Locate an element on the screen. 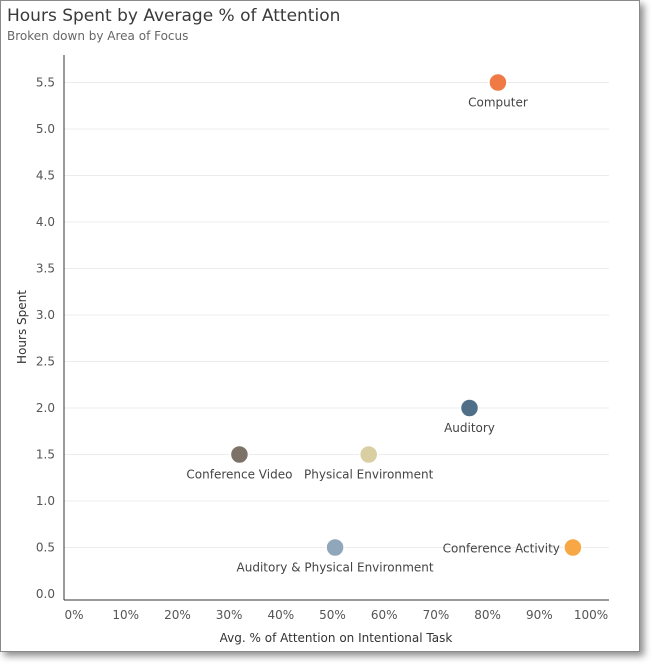  point-label: Conference Video is located at coordinates (239, 475).